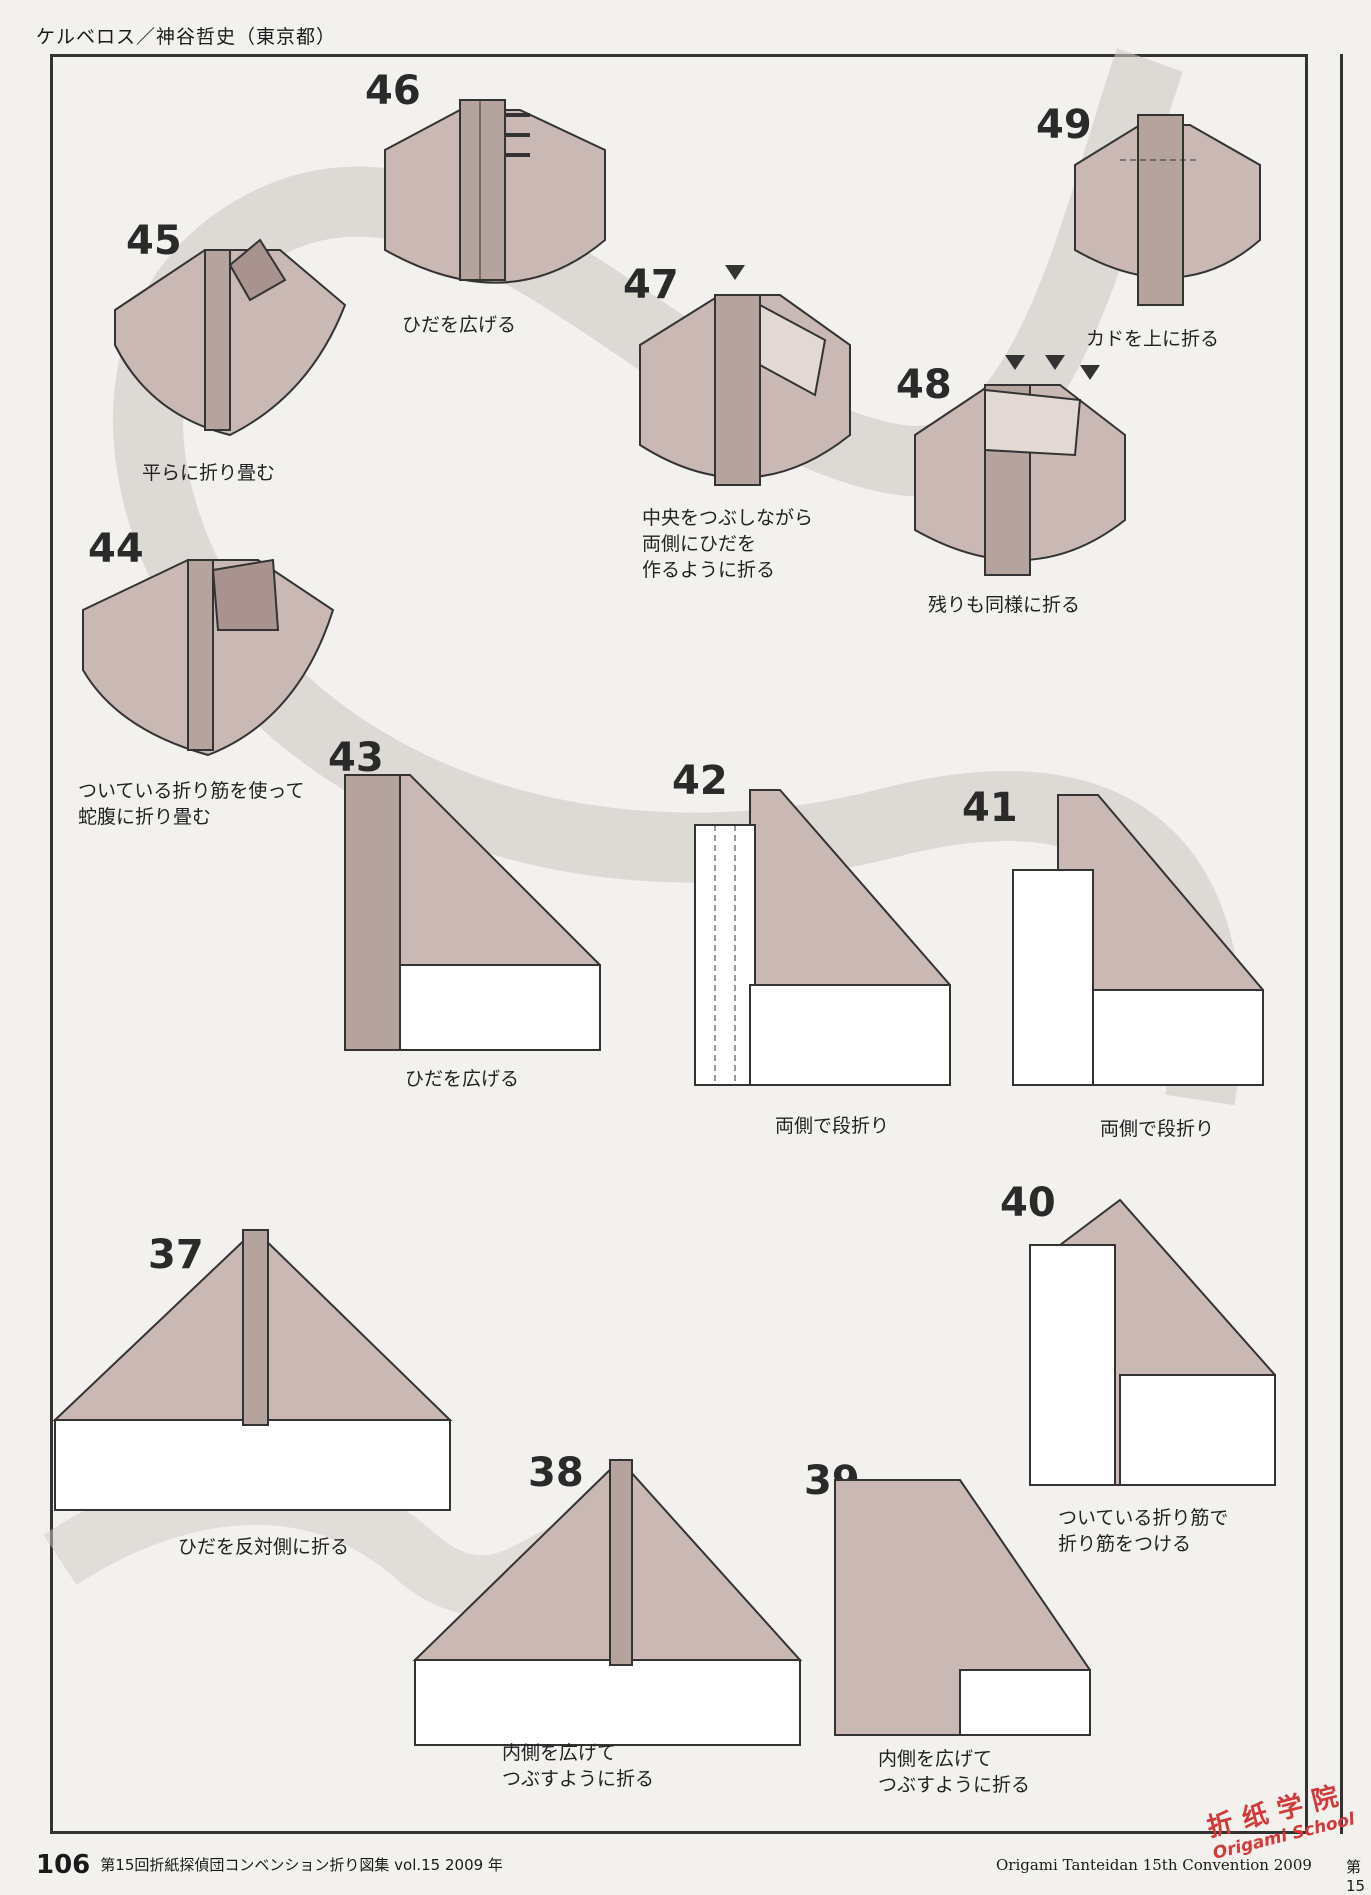 This screenshot has height=1895, width=1371. I want to click on step-38-diagram, so click(607, 1602).